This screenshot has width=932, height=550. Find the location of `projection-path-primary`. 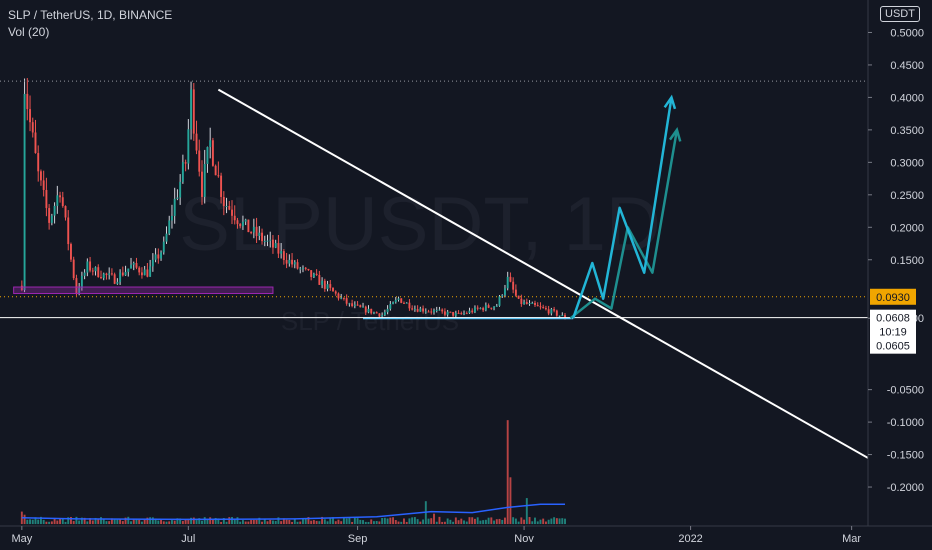

projection-path-primary is located at coordinates (622, 208).